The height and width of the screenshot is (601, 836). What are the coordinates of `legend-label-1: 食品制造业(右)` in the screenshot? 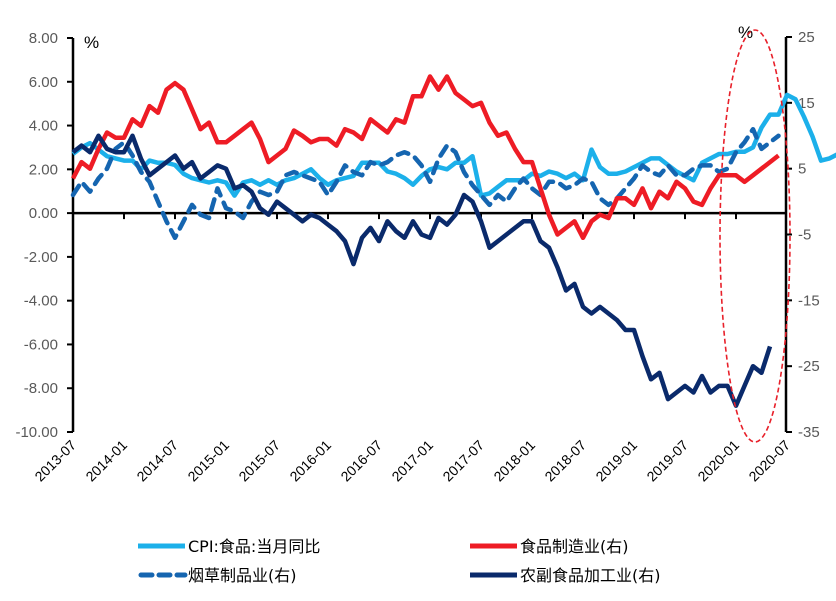 It's located at (574, 546).